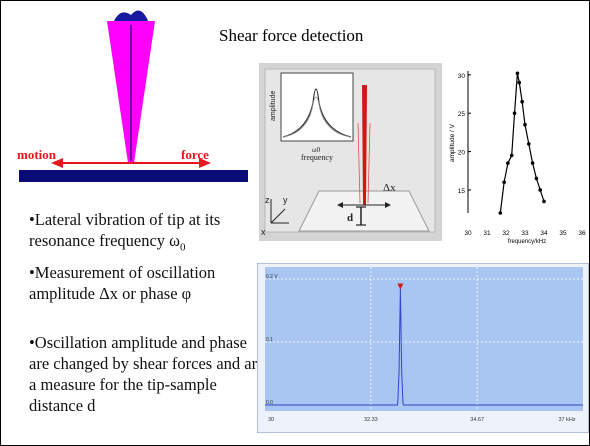 Image resolution: width=590 pixels, height=446 pixels. I want to click on y-tick-label: 30, so click(462, 76).